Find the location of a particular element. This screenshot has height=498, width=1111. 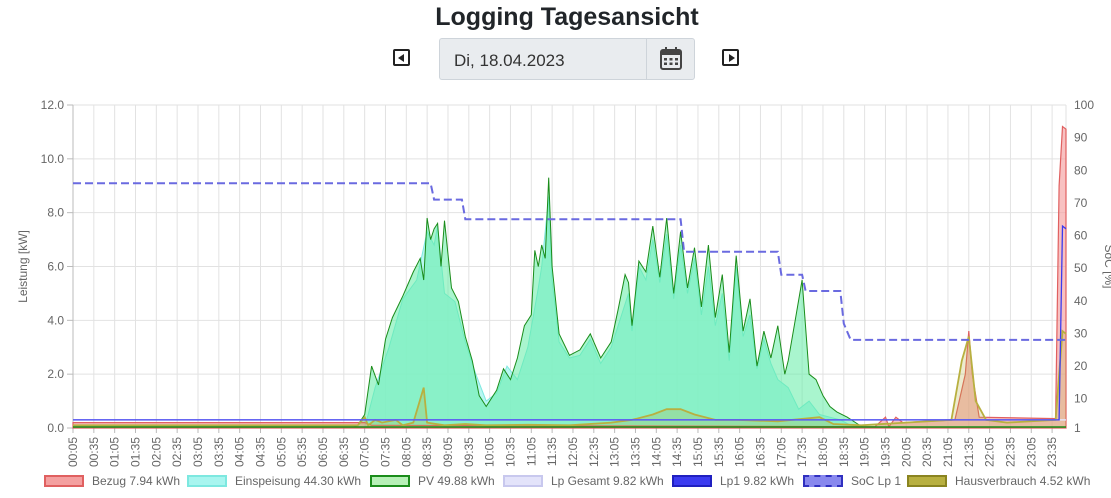

x-tick-label: 06:35 is located at coordinates (344, 452).